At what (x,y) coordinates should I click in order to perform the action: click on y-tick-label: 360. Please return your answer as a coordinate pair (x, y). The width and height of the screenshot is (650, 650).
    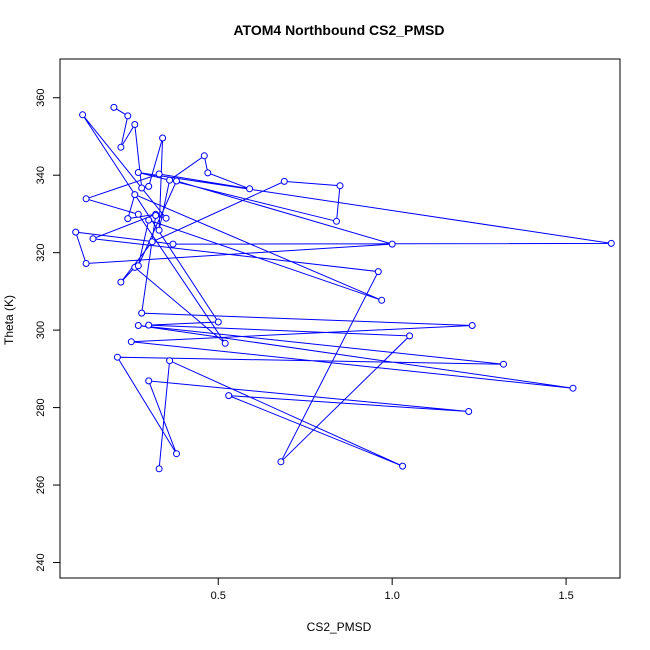
    Looking at the image, I should click on (41, 98).